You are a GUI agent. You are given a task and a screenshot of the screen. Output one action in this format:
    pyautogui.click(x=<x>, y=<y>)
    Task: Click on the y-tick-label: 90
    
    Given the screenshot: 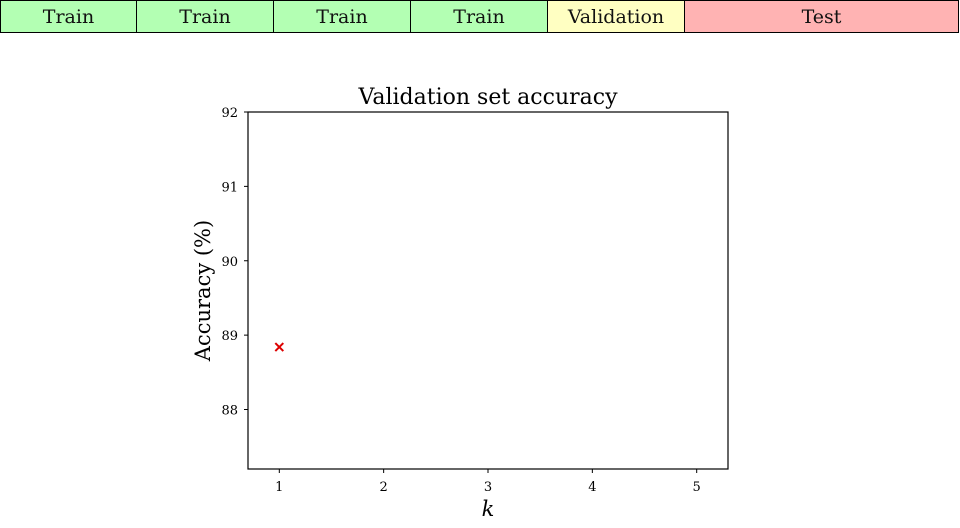 What is the action you would take?
    pyautogui.click(x=229, y=262)
    